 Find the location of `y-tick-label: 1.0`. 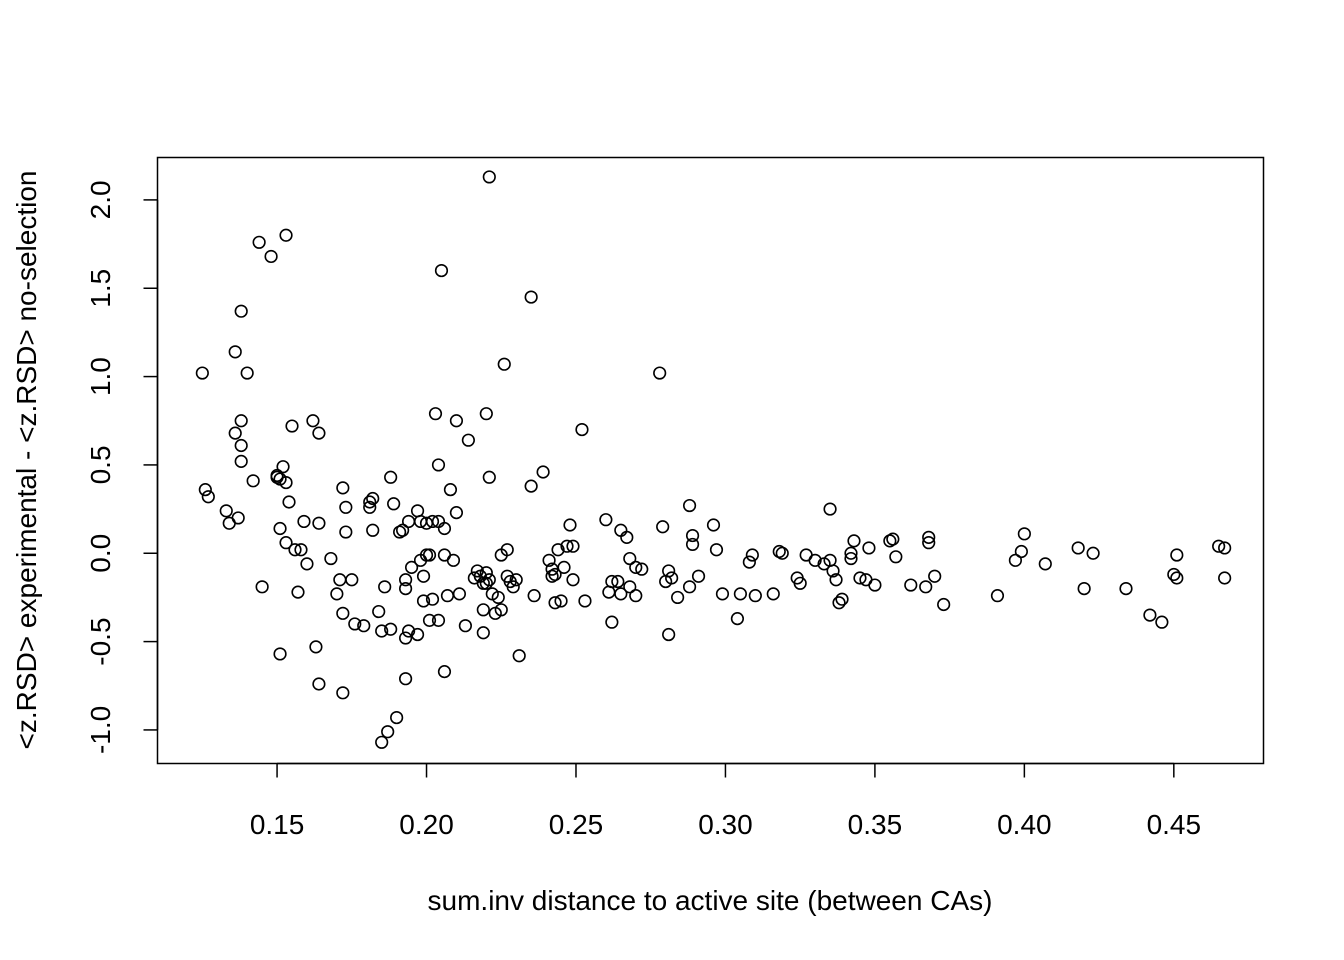

y-tick-label: 1.0 is located at coordinates (100, 376).